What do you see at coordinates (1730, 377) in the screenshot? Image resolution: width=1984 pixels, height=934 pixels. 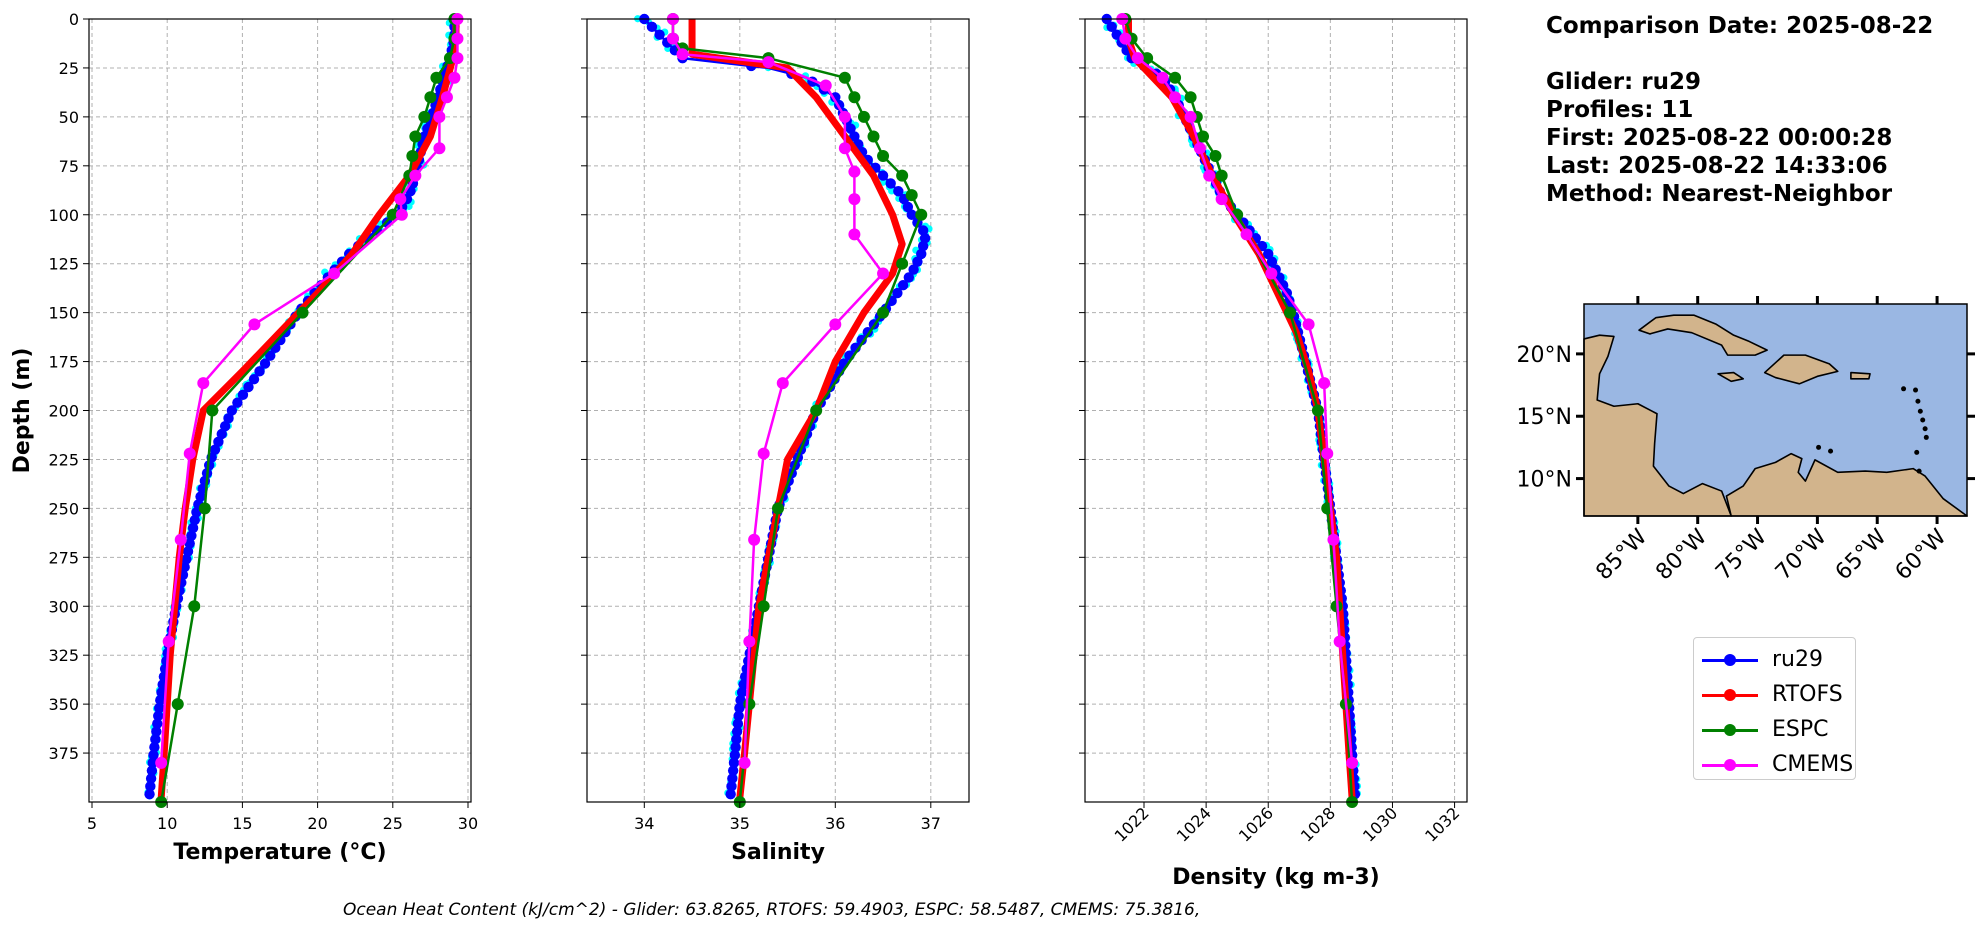 I see `jamaica-island` at bounding box center [1730, 377].